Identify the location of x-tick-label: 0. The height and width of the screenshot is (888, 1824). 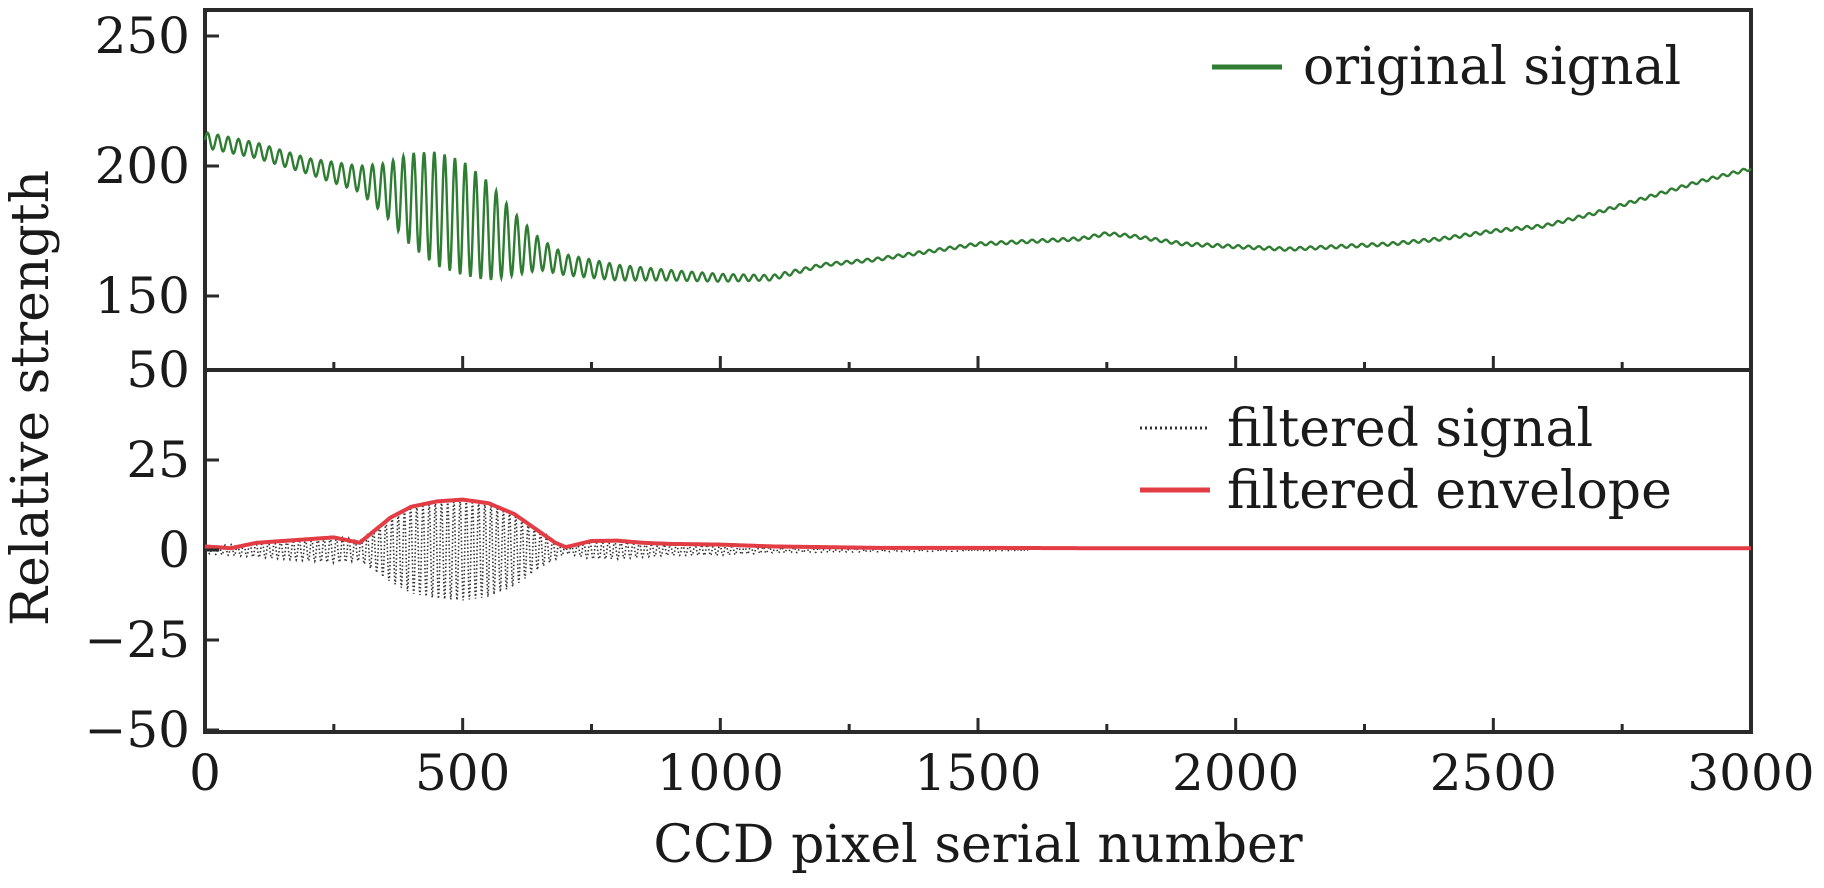
(205, 773).